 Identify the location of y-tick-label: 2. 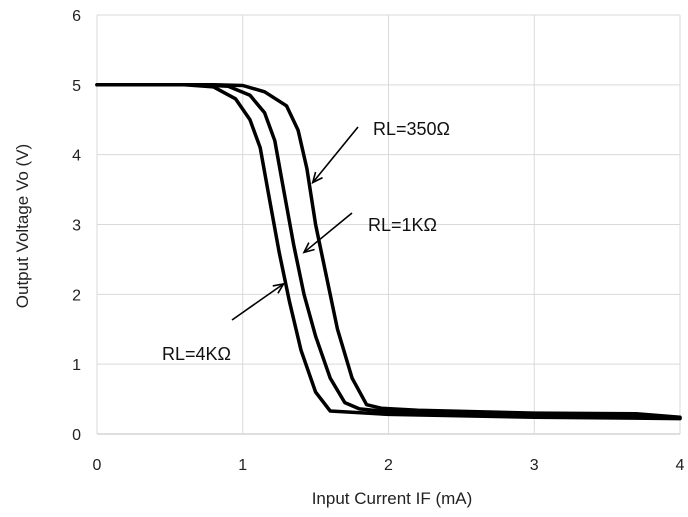
(76, 295).